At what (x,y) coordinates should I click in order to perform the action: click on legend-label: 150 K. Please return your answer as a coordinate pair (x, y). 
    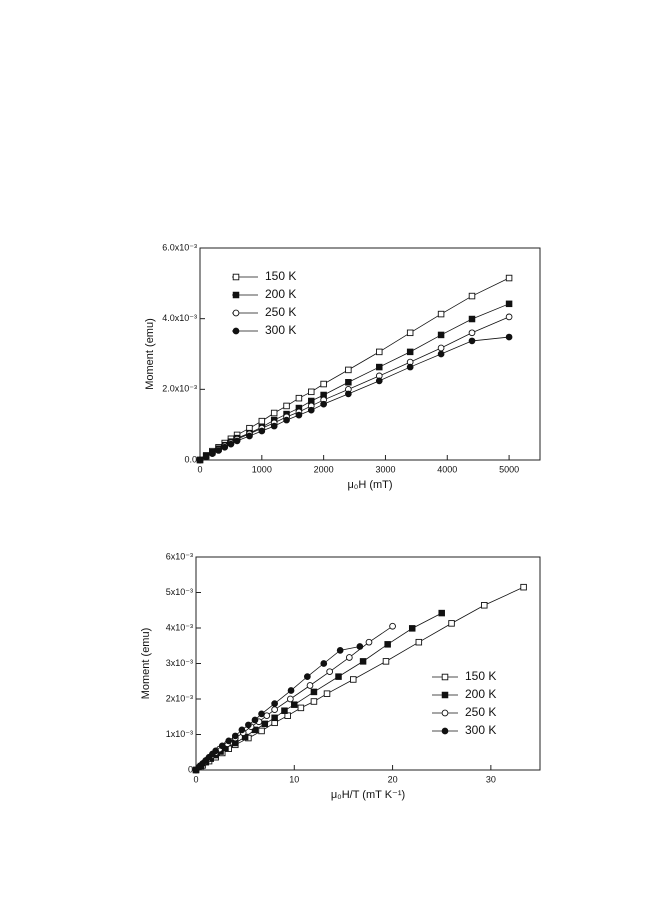
    Looking at the image, I should click on (480, 676).